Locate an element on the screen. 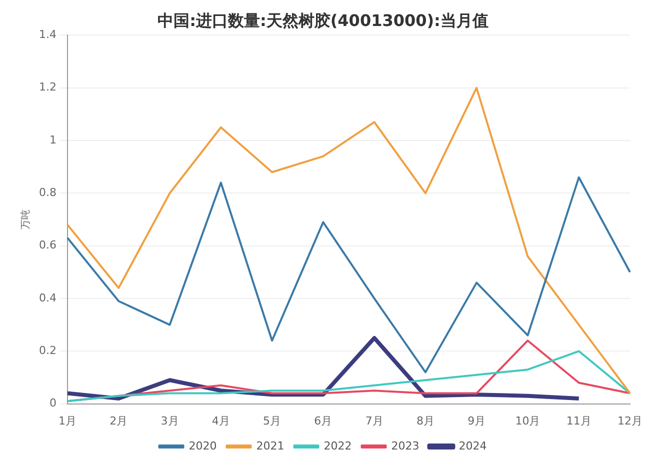 The width and height of the screenshot is (668, 476). x-tick-label: 3月 is located at coordinates (169, 421).